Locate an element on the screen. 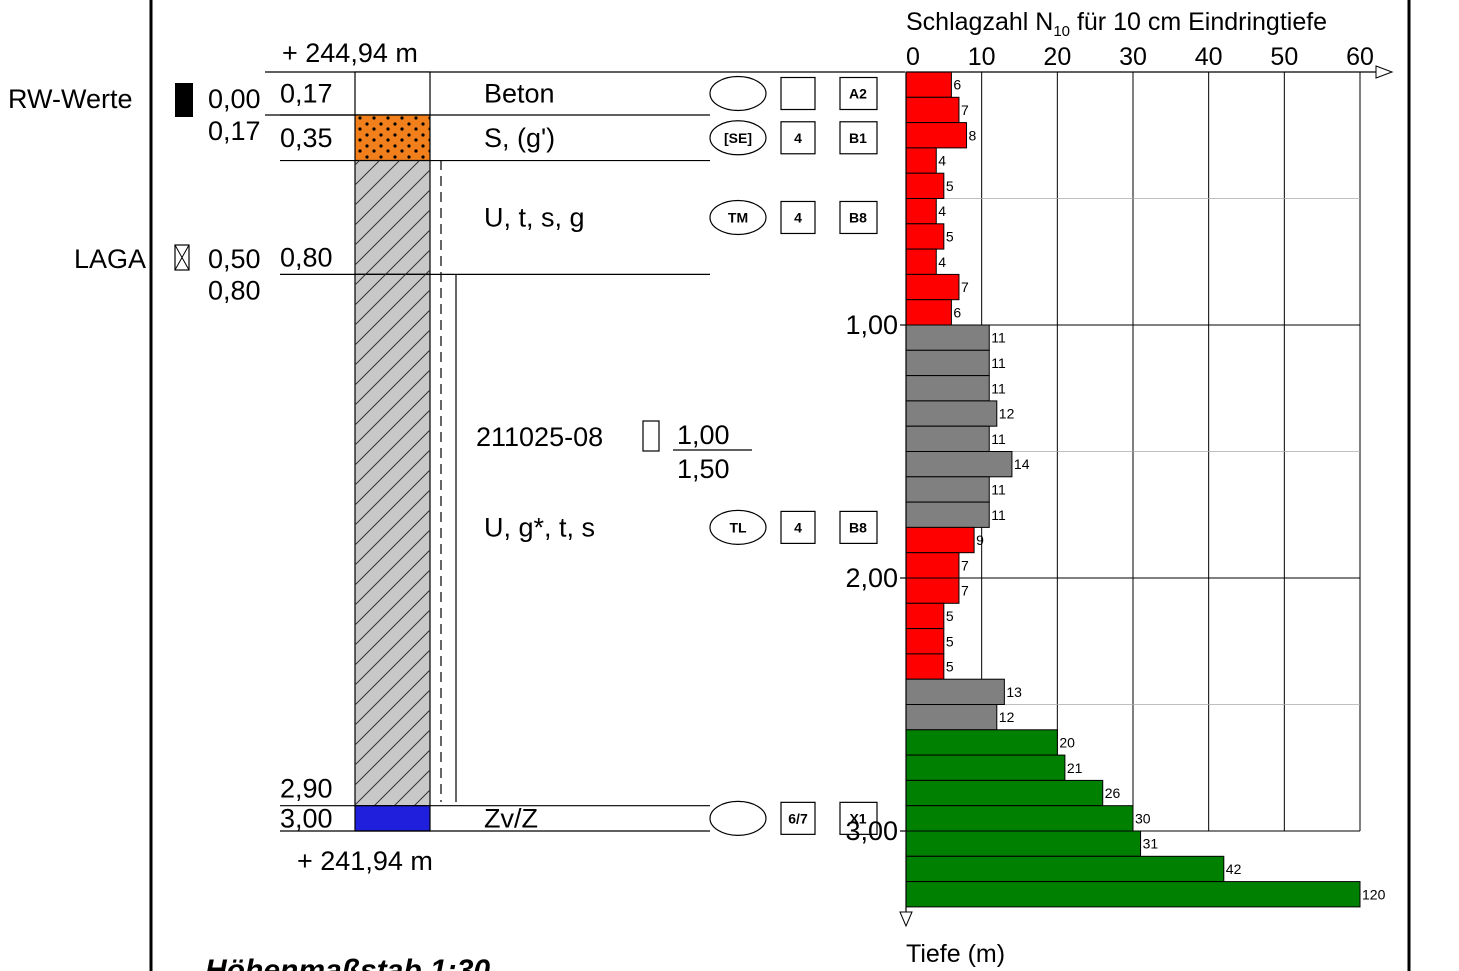  layer-4: 3,00 Zv/Z 6/7 X1 is located at coordinates (579, 818).